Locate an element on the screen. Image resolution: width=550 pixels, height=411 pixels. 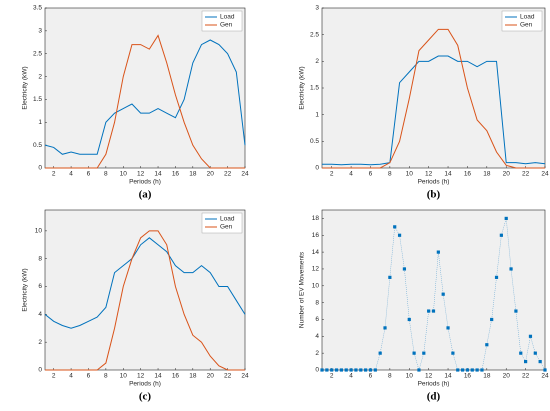
panel-caption: (b) is located at coordinates (434, 195).